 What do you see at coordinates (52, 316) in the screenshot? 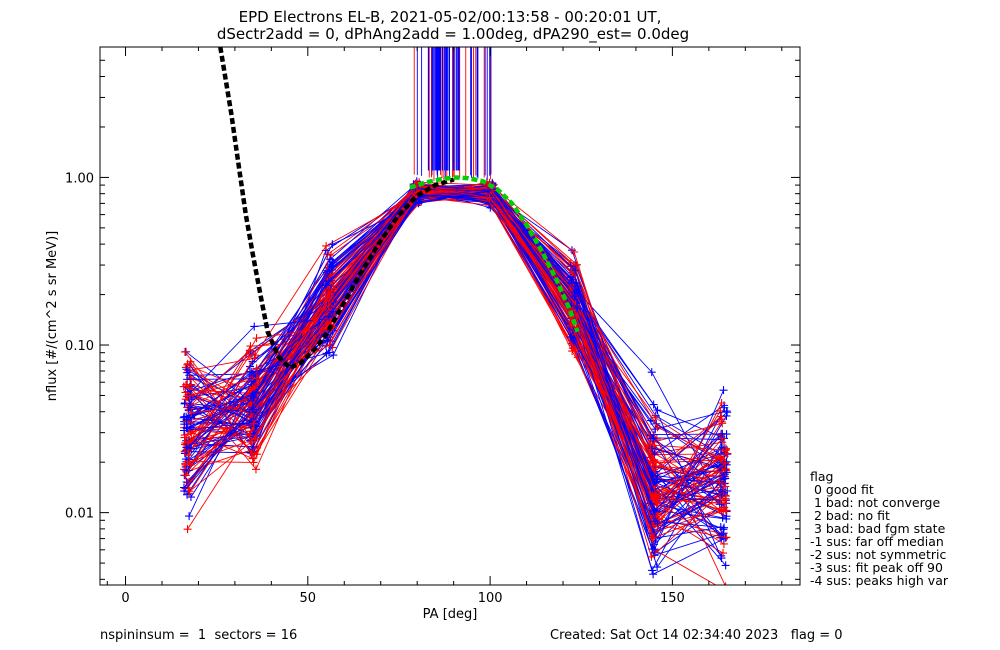
I see `y-axis-label: nflux [#/(cm^2 s sr MeV)]` at bounding box center [52, 316].